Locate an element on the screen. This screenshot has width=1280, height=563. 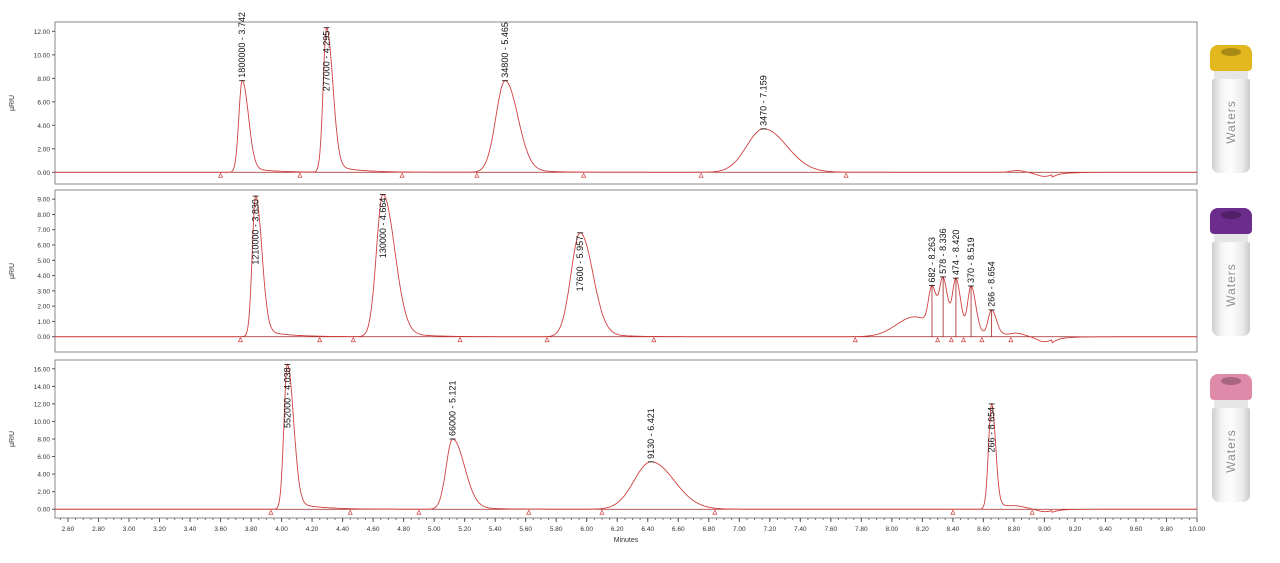
x-tick-label: 6.20 is located at coordinates (617, 529).